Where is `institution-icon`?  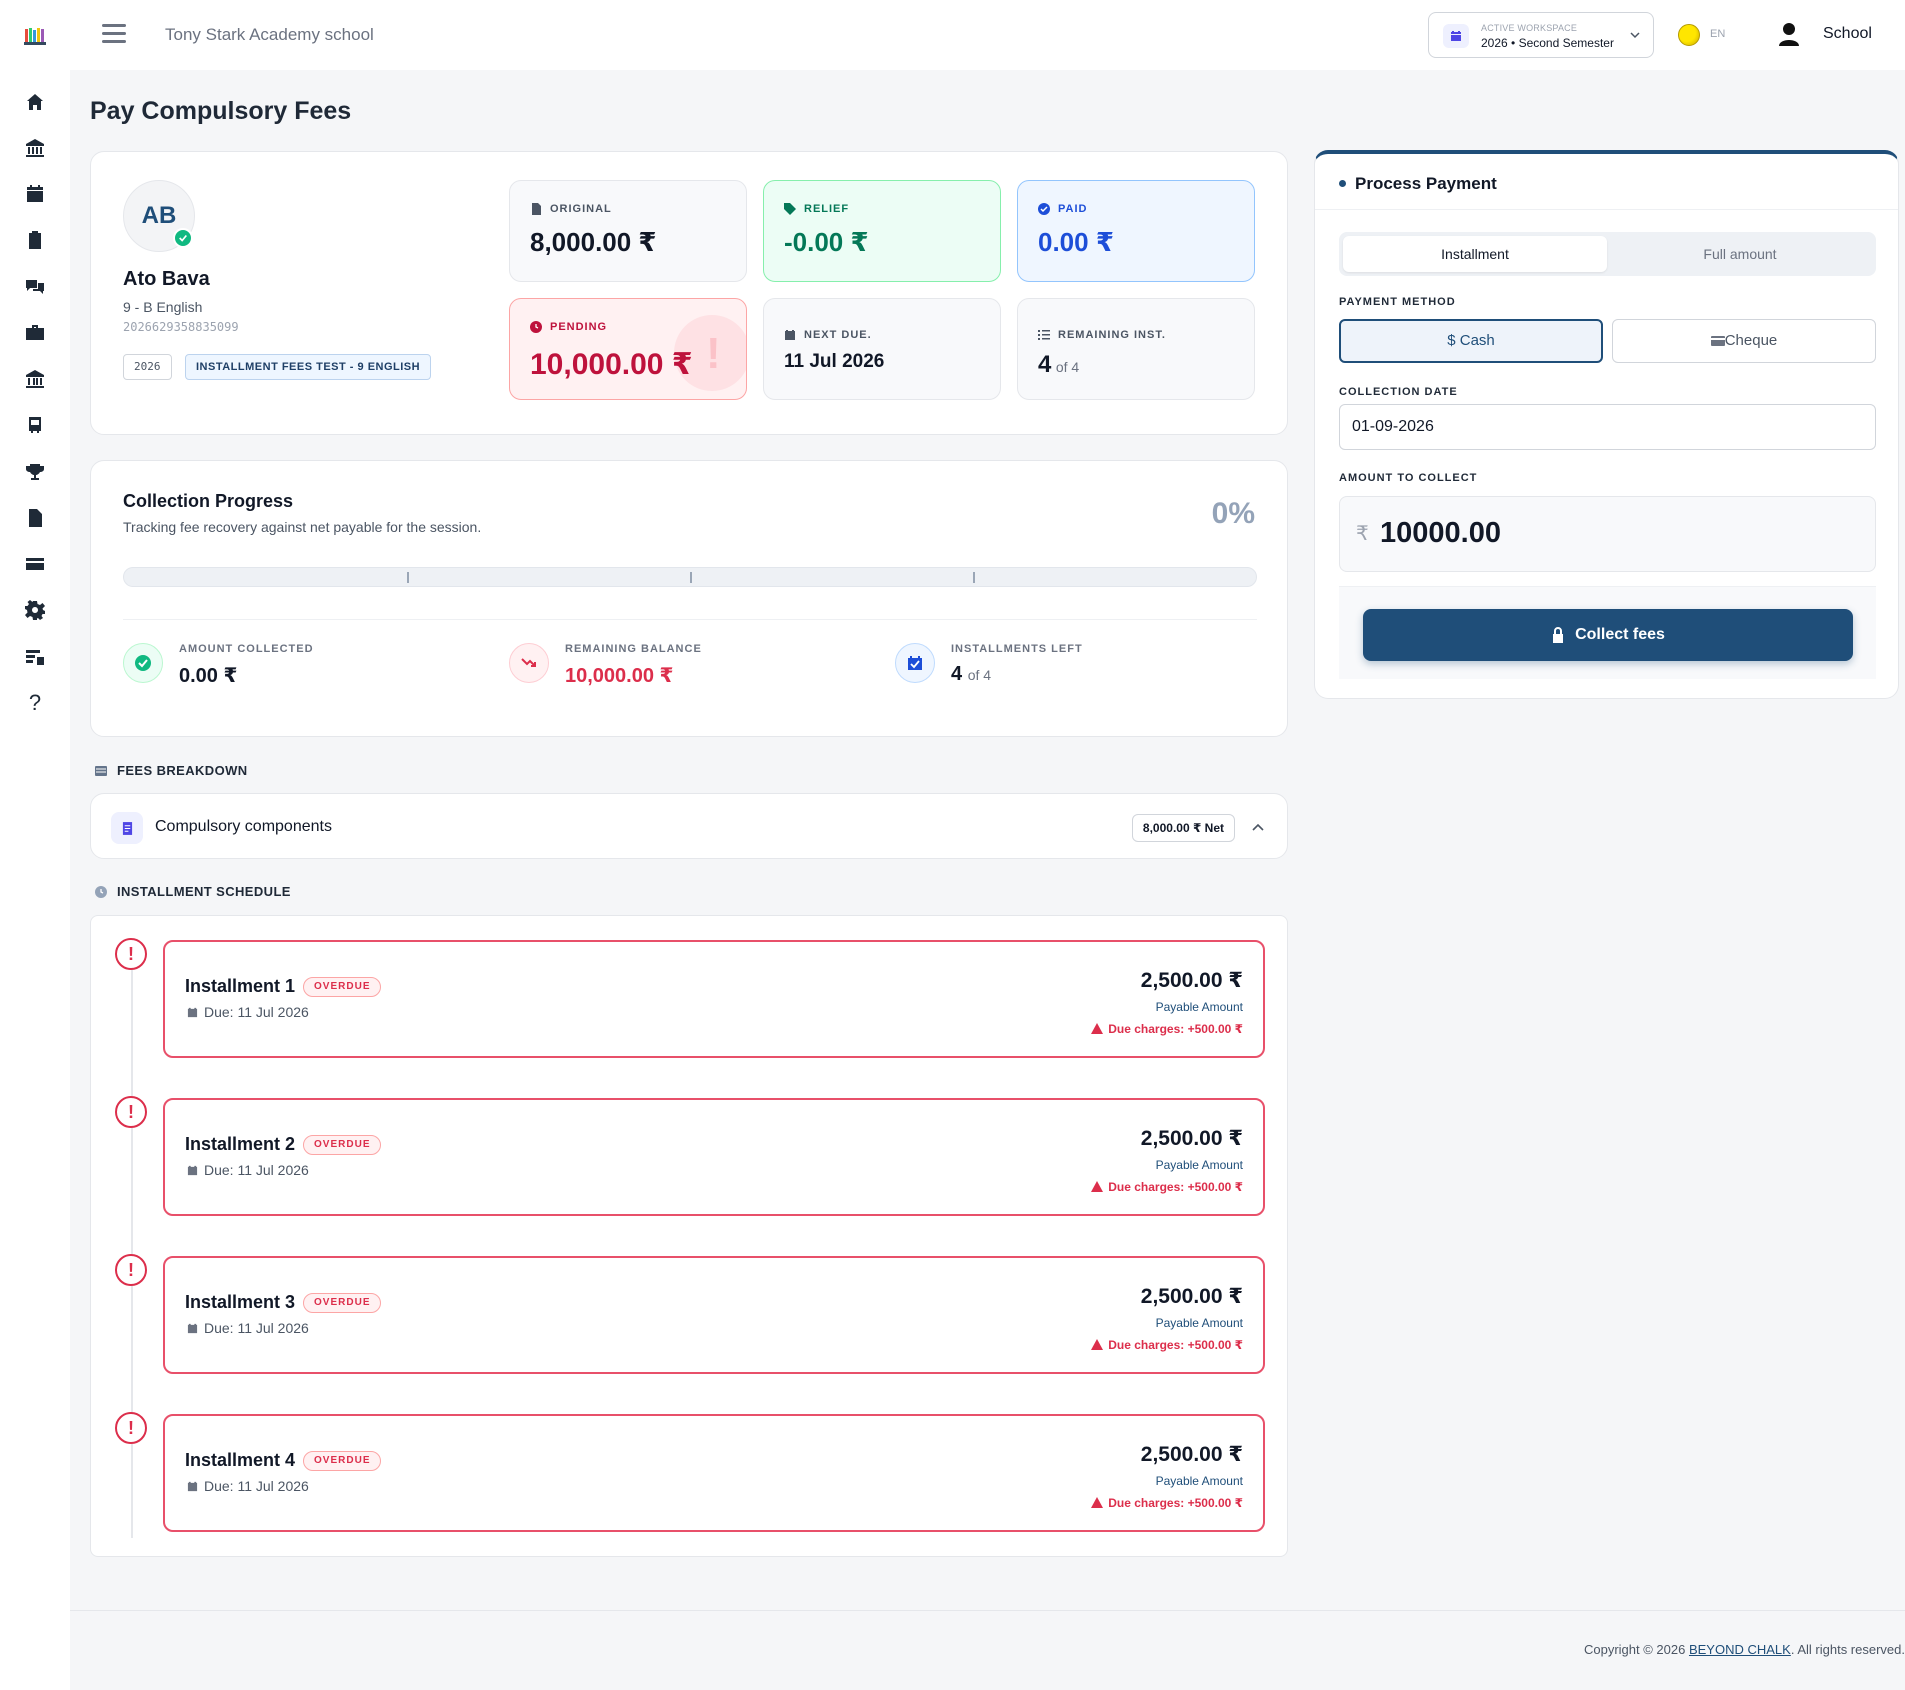
institution-icon is located at coordinates (35, 379).